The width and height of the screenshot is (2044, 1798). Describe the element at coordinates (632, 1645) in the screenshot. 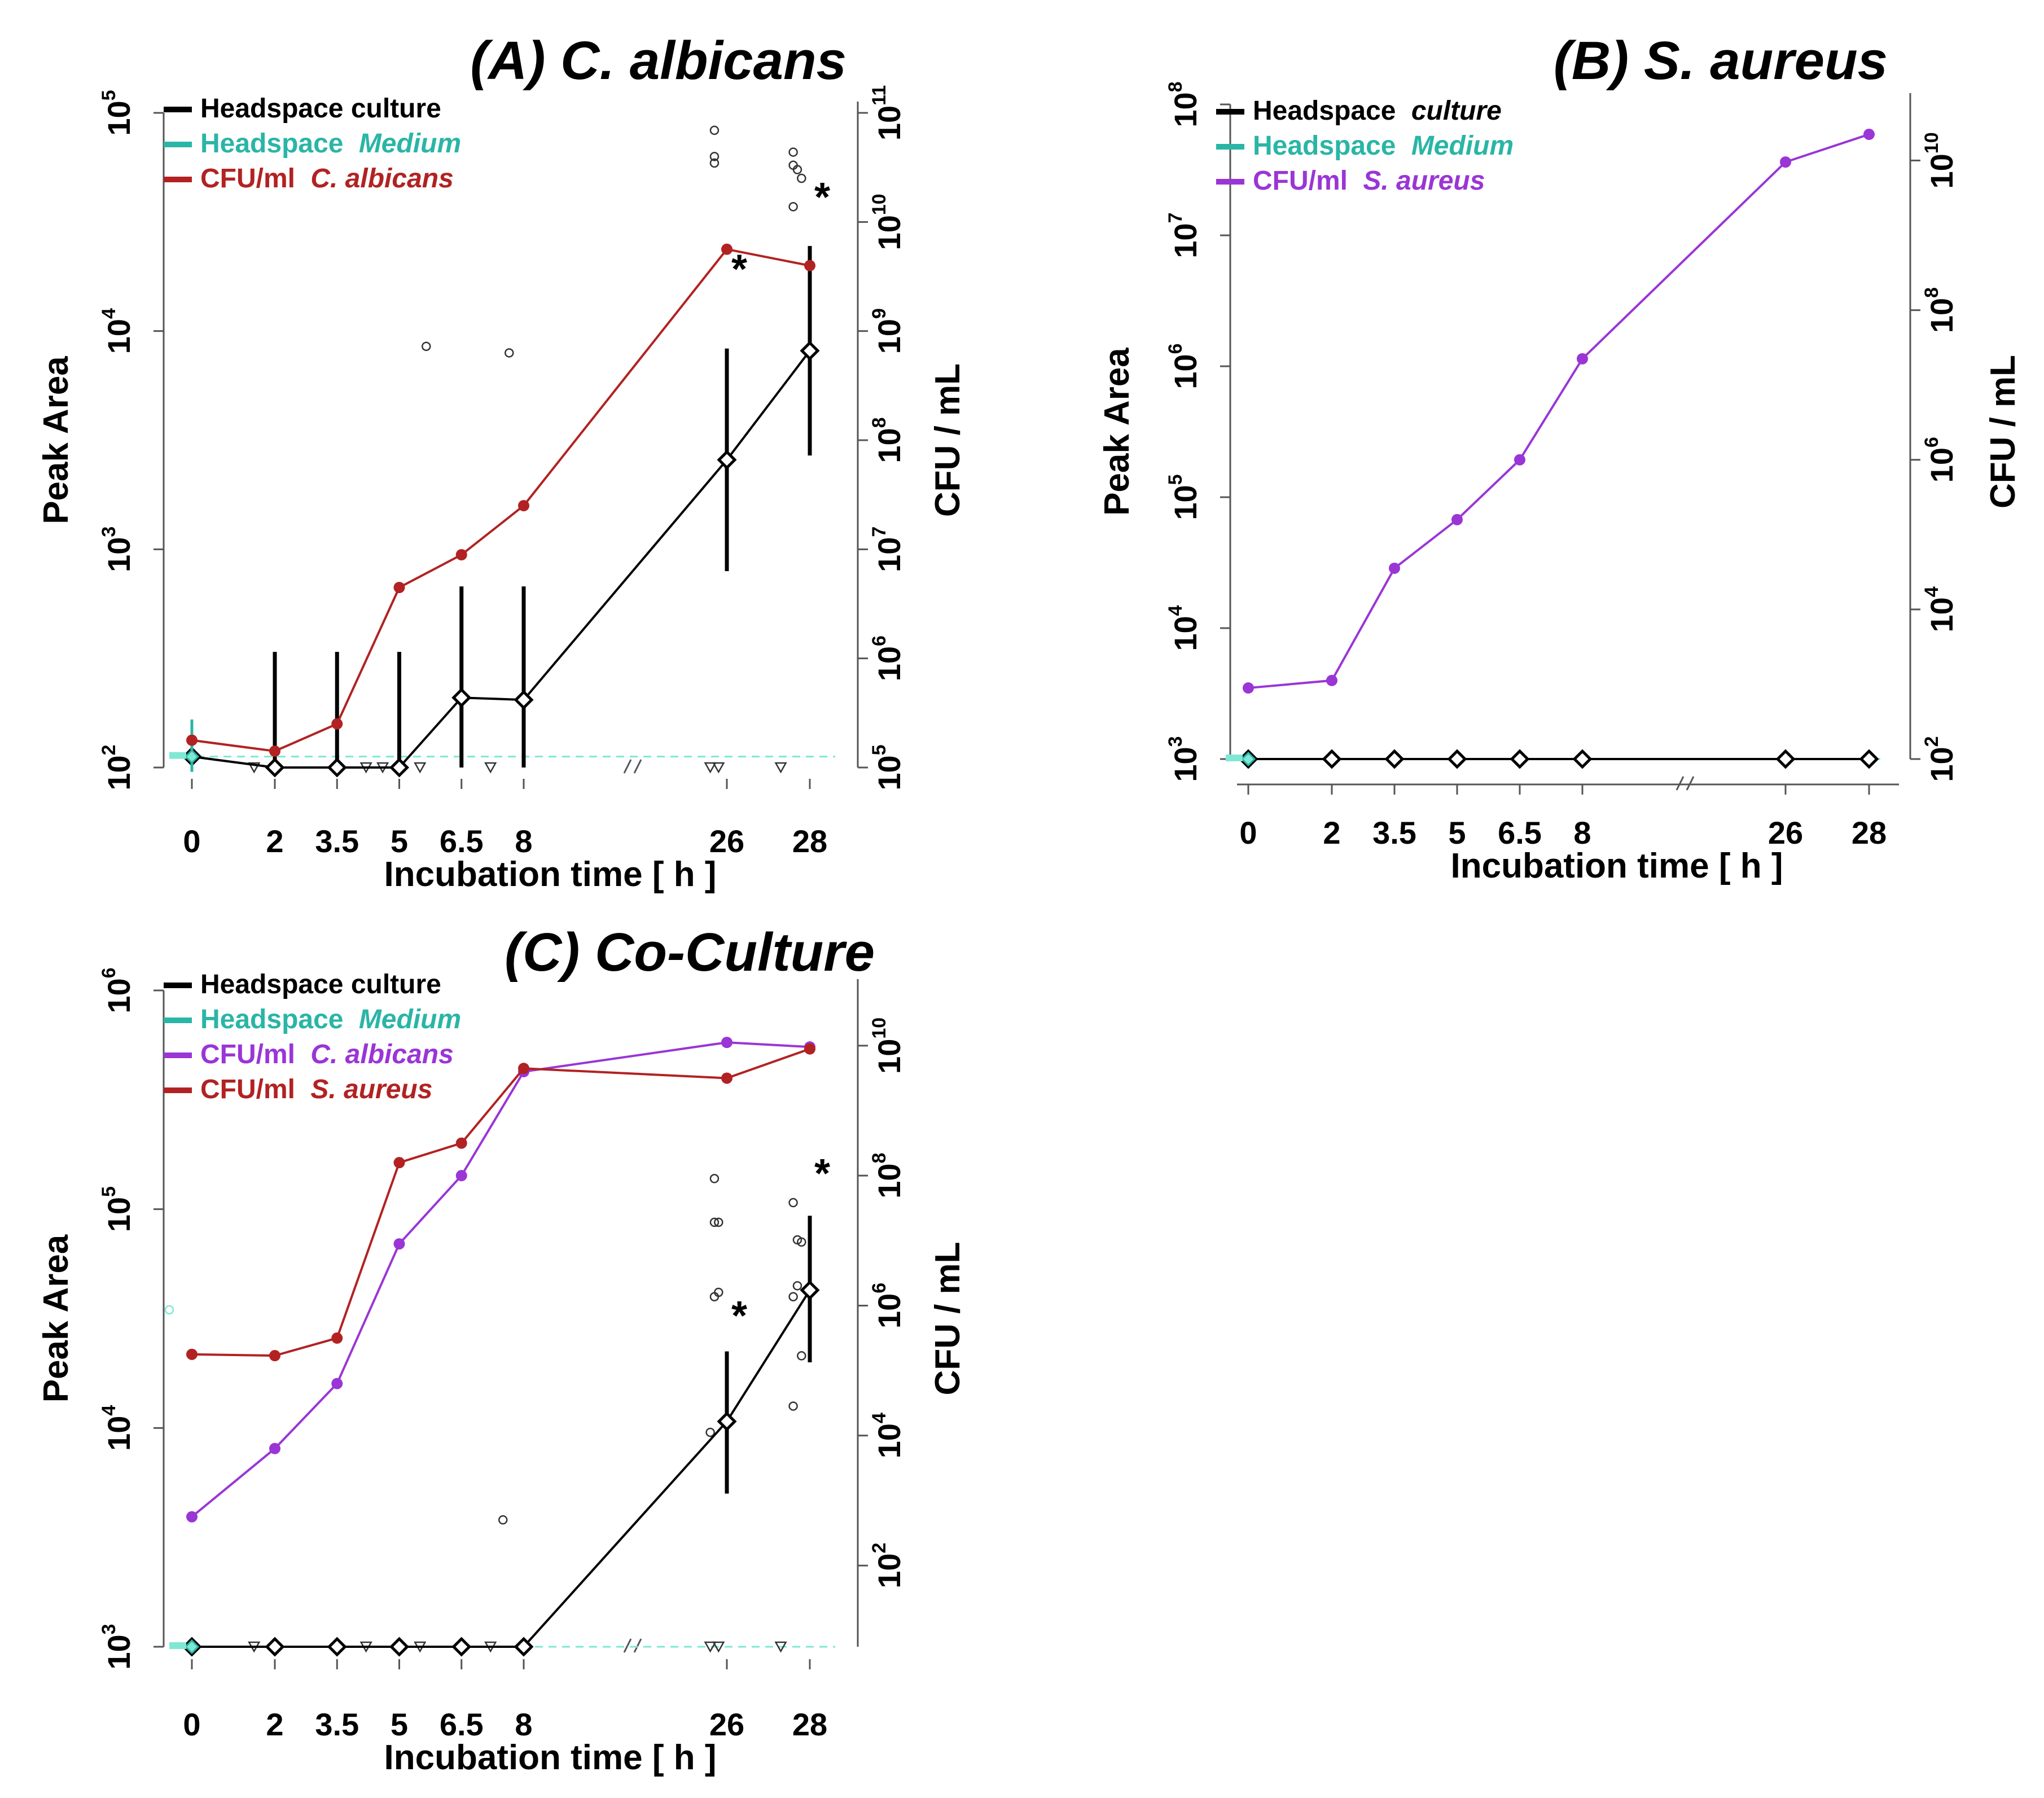

I see `axis-break-mark` at that location.